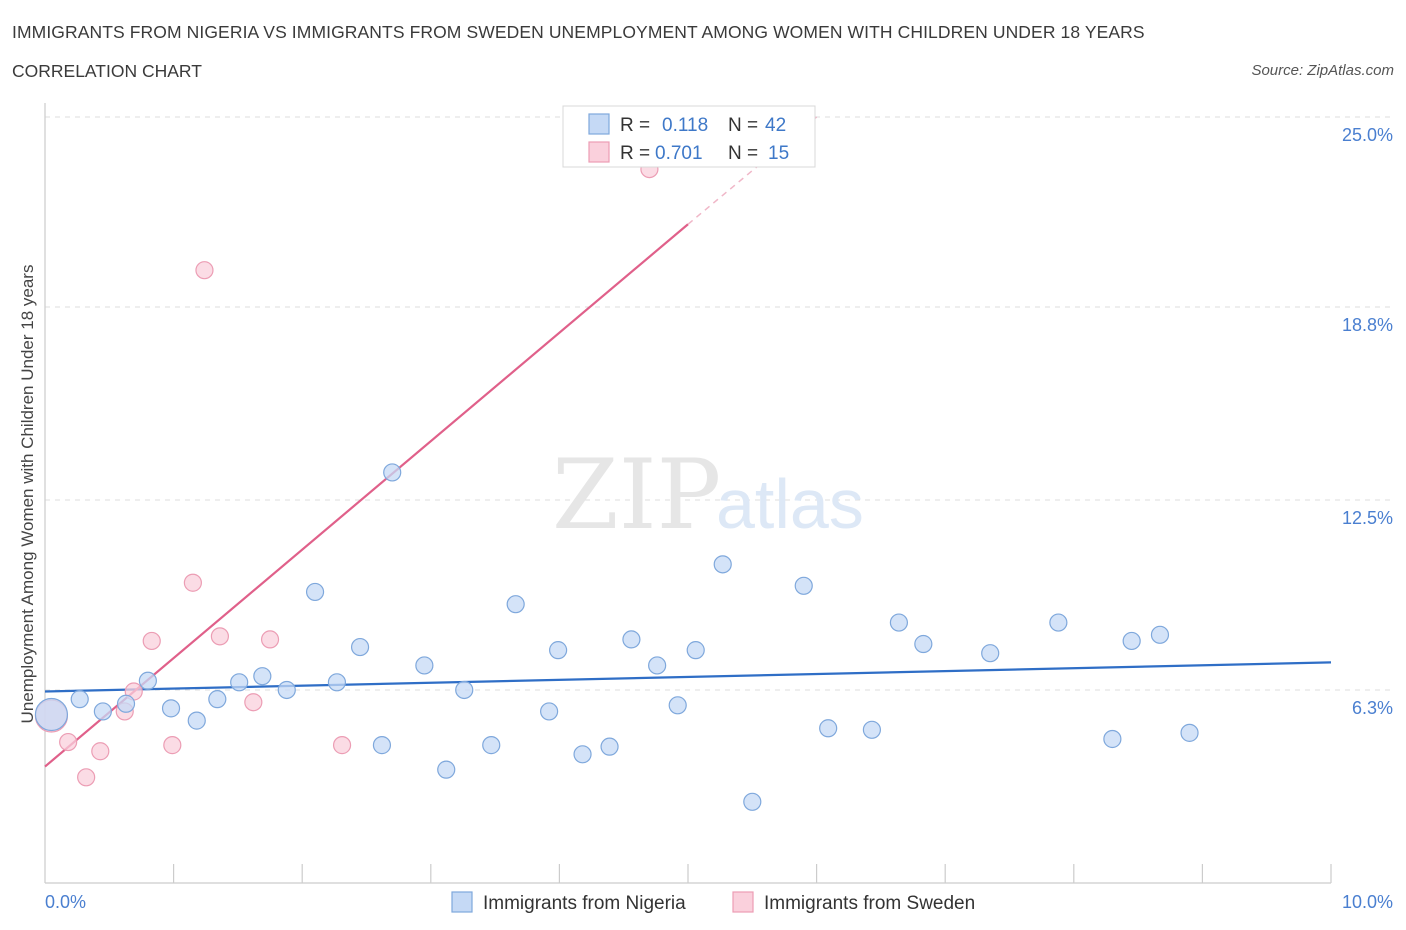 This screenshot has height=930, width=1406. What do you see at coordinates (1367, 325) in the screenshot?
I see `y-tick-label: 18.8%` at bounding box center [1367, 325].